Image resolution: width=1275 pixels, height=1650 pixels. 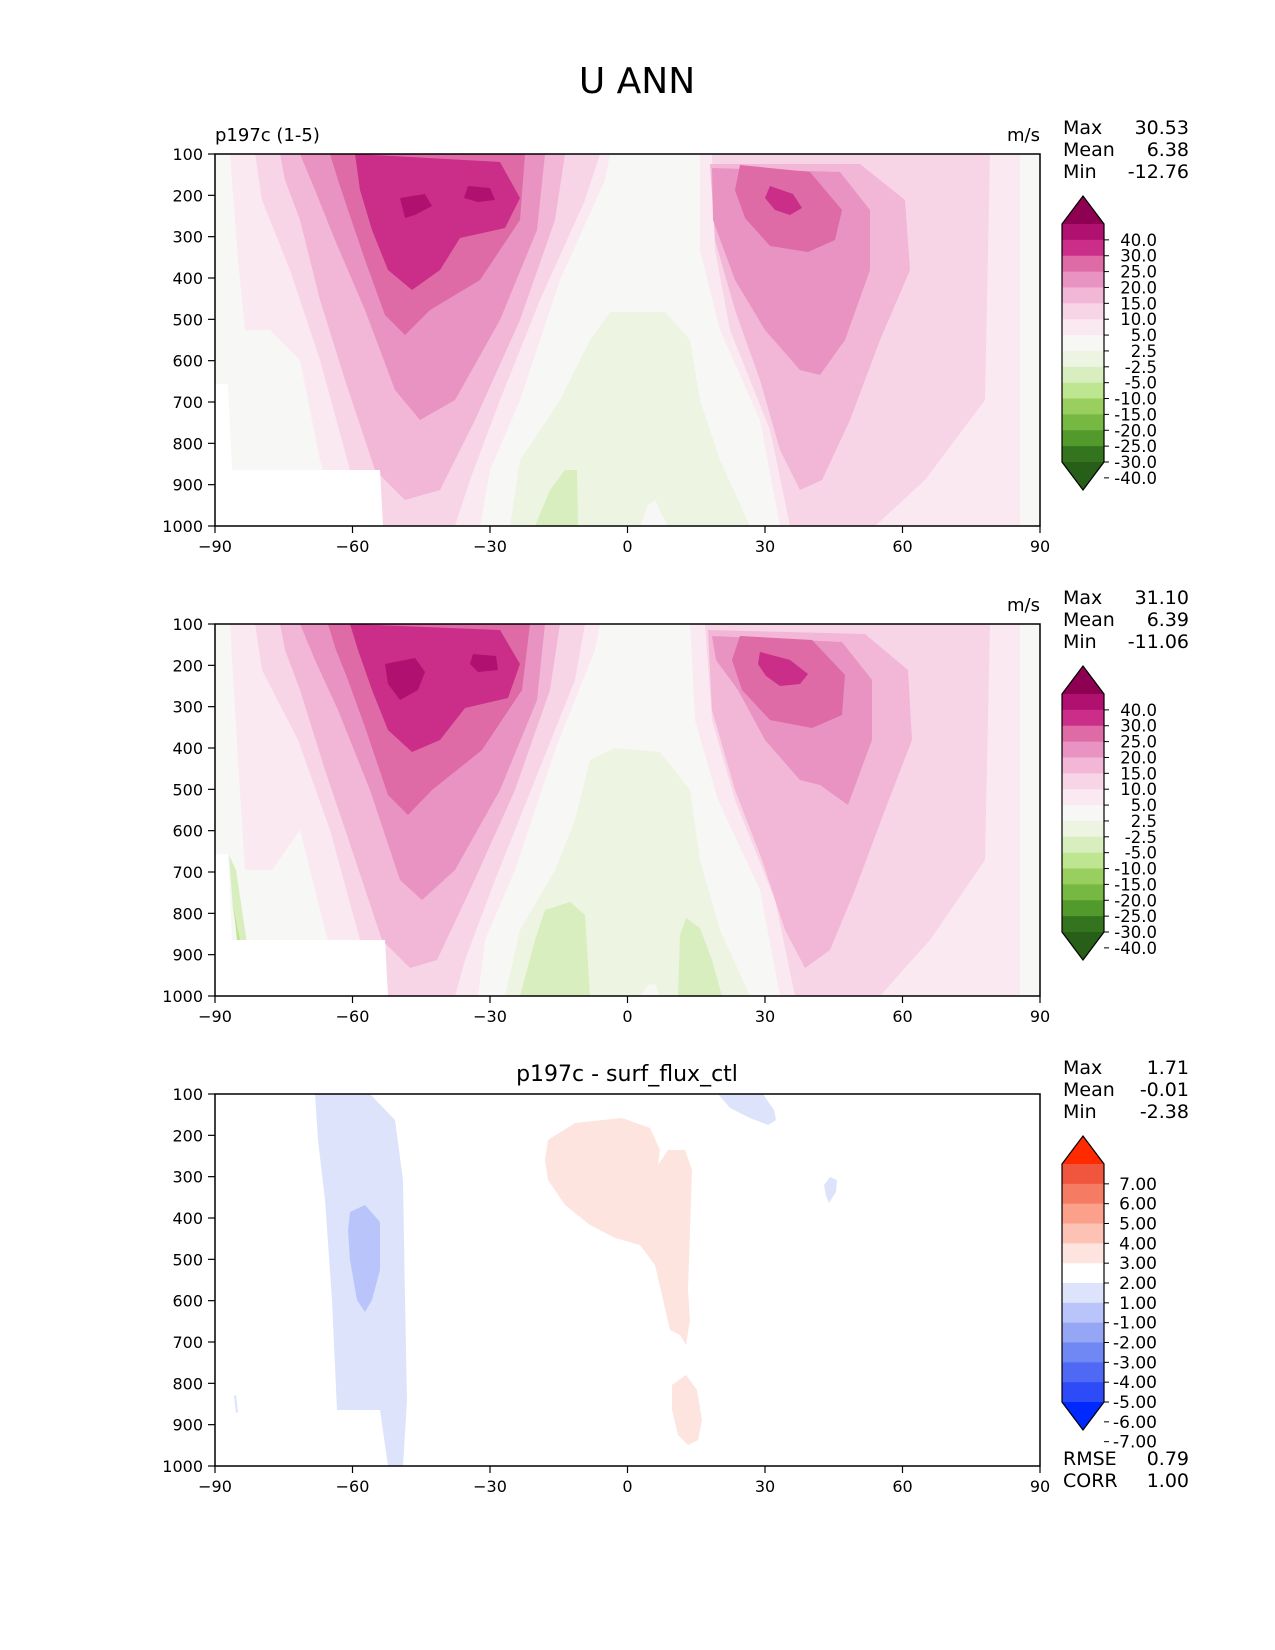 What do you see at coordinates (1135, 462) in the screenshot?
I see `colorbar-tick-label: -30.0` at bounding box center [1135, 462].